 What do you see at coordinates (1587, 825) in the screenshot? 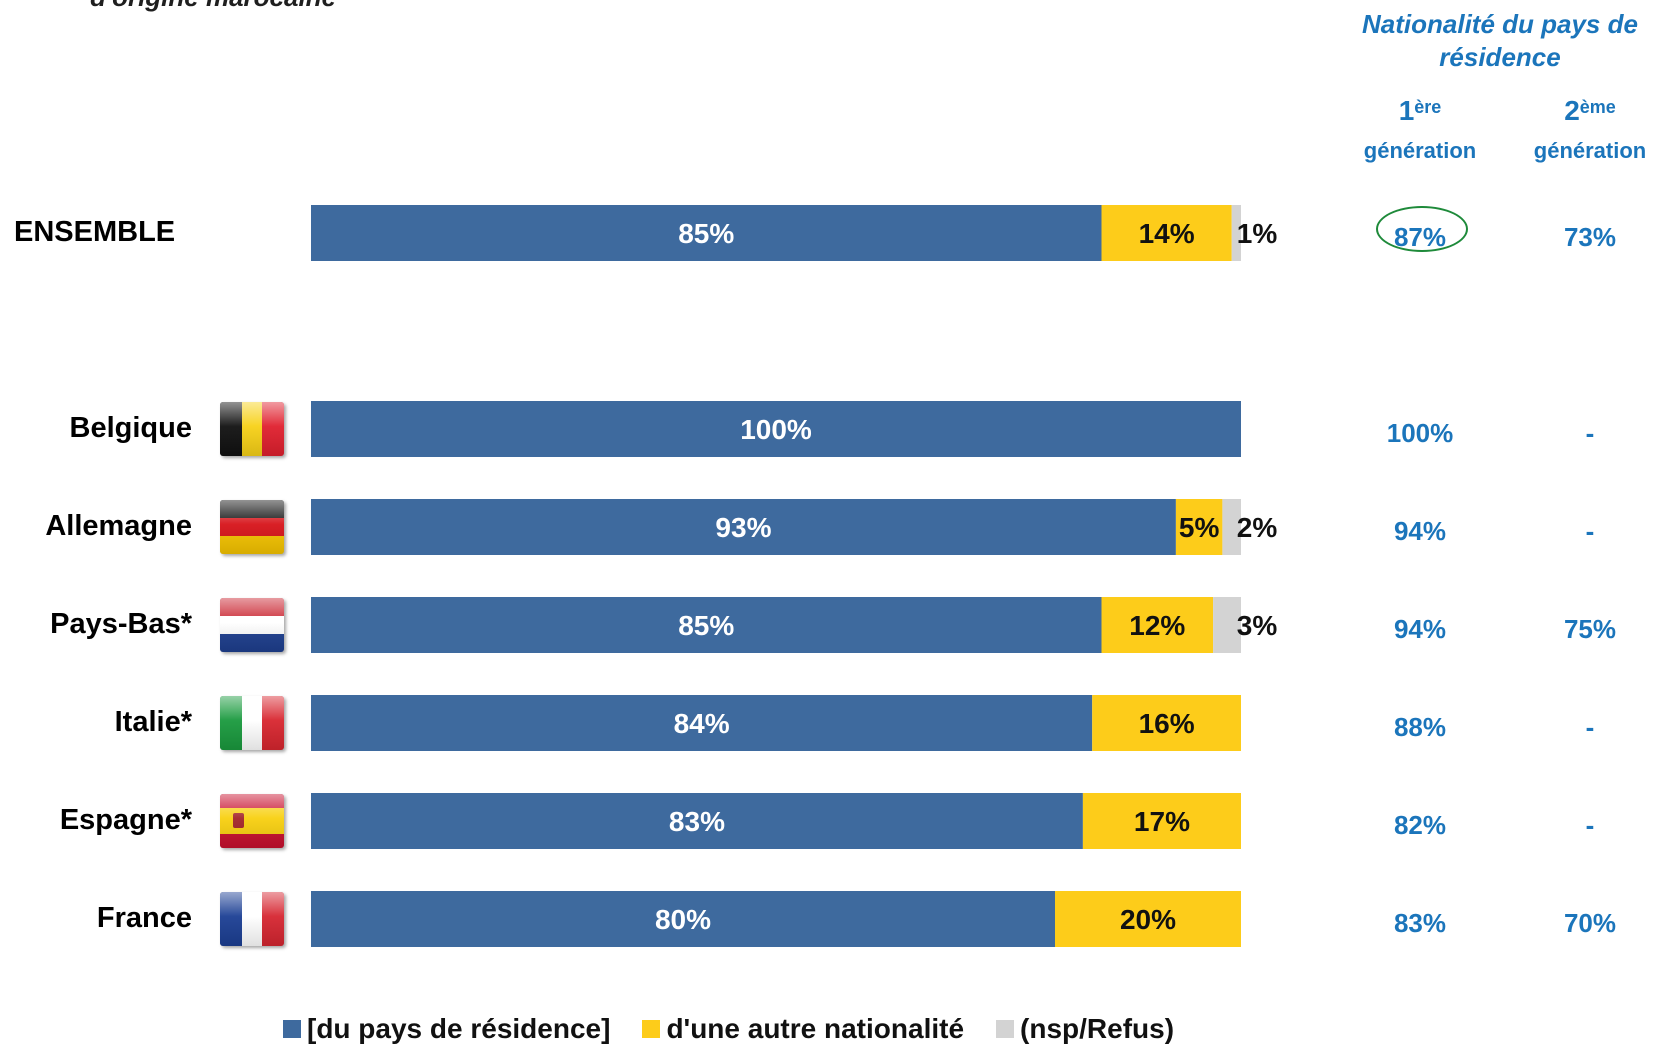
I see `gen2-value-espagne: -` at bounding box center [1587, 825].